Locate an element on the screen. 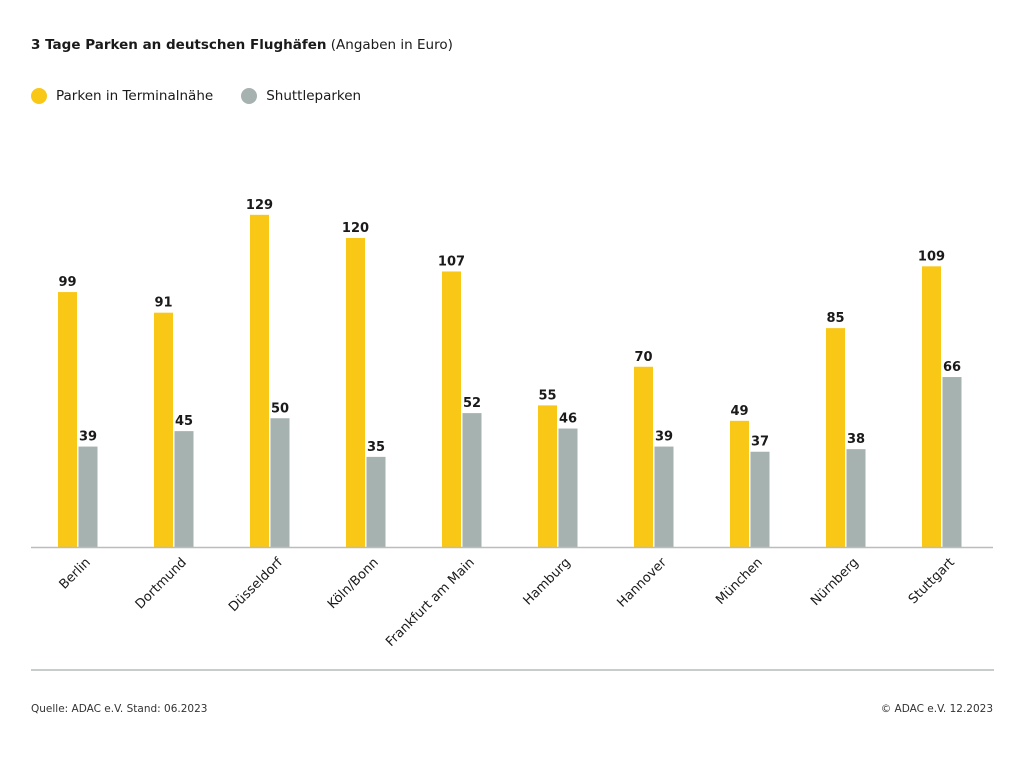 Image resolution: width=1024 pixels, height=772 pixels. legend-item-terminal: Parken in Terminalnähe is located at coordinates (122, 96).